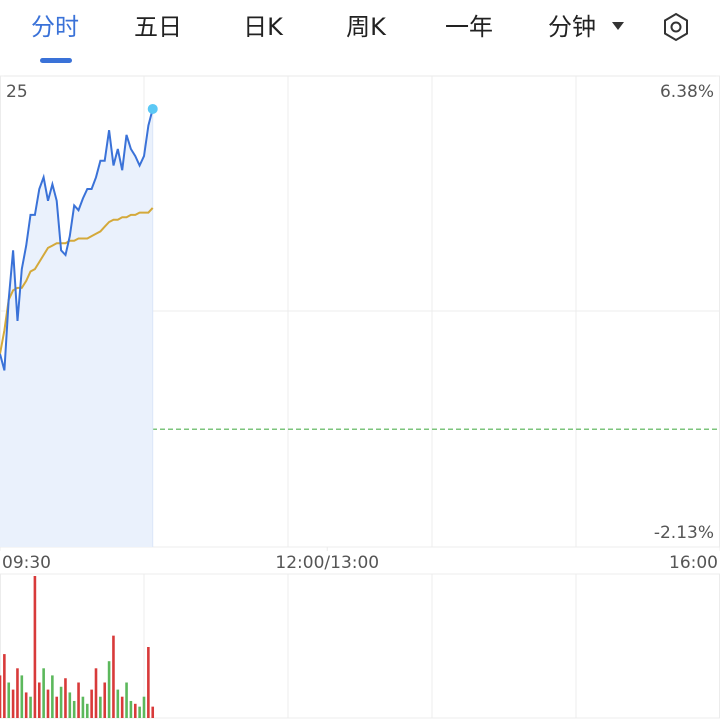 This screenshot has height=723, width=720. What do you see at coordinates (17, 92) in the screenshot?
I see `y-tick-label: 25` at bounding box center [17, 92].